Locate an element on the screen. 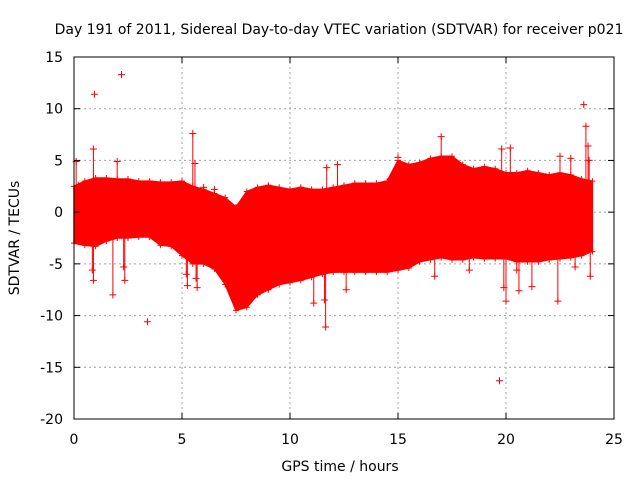 This screenshot has height=480, width=640. y-tick-label: 0 is located at coordinates (58, 213).